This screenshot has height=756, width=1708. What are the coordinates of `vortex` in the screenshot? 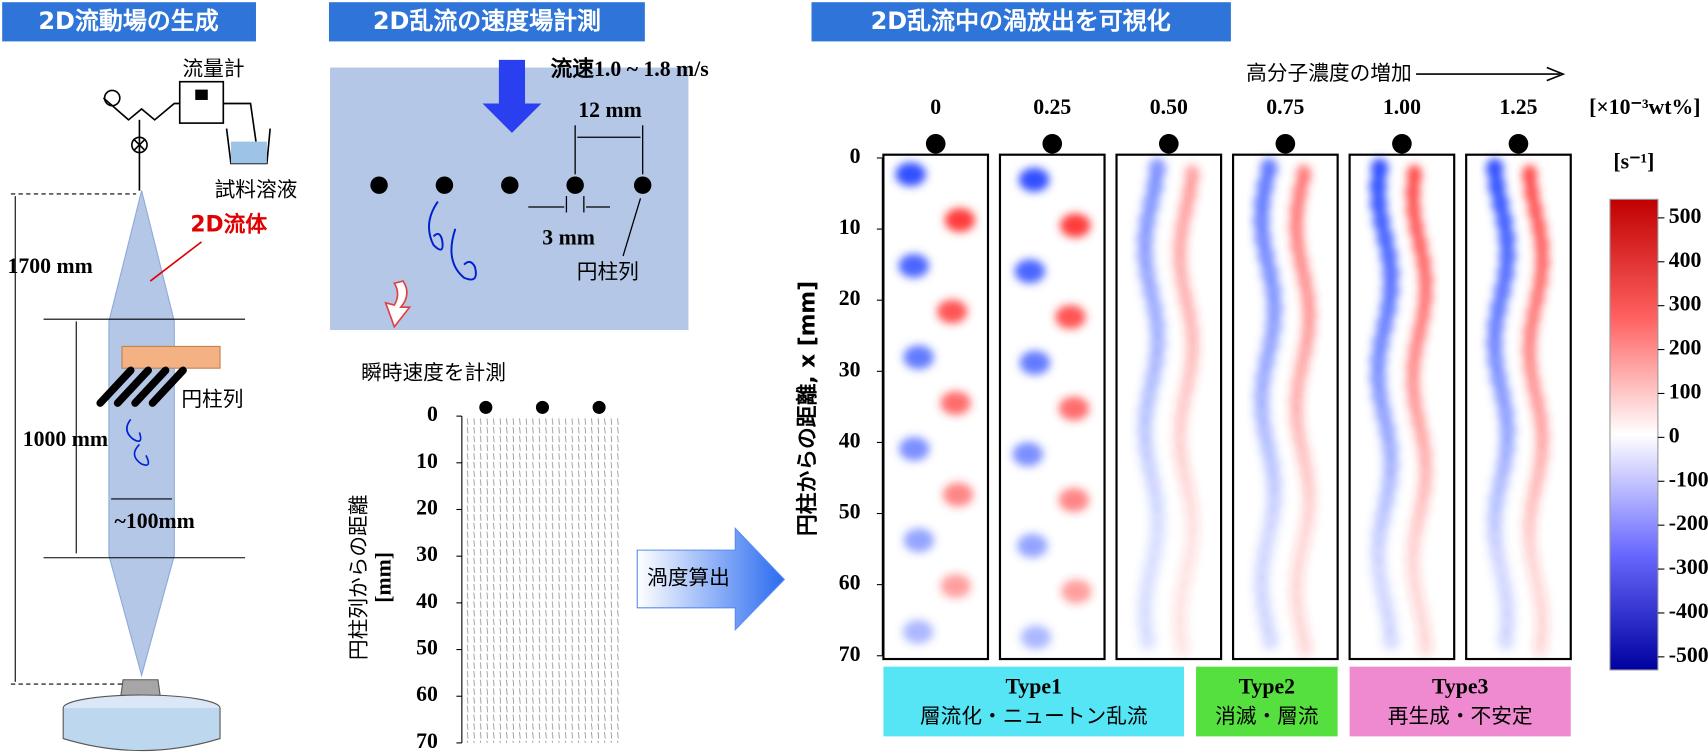 It's located at (138, 442).